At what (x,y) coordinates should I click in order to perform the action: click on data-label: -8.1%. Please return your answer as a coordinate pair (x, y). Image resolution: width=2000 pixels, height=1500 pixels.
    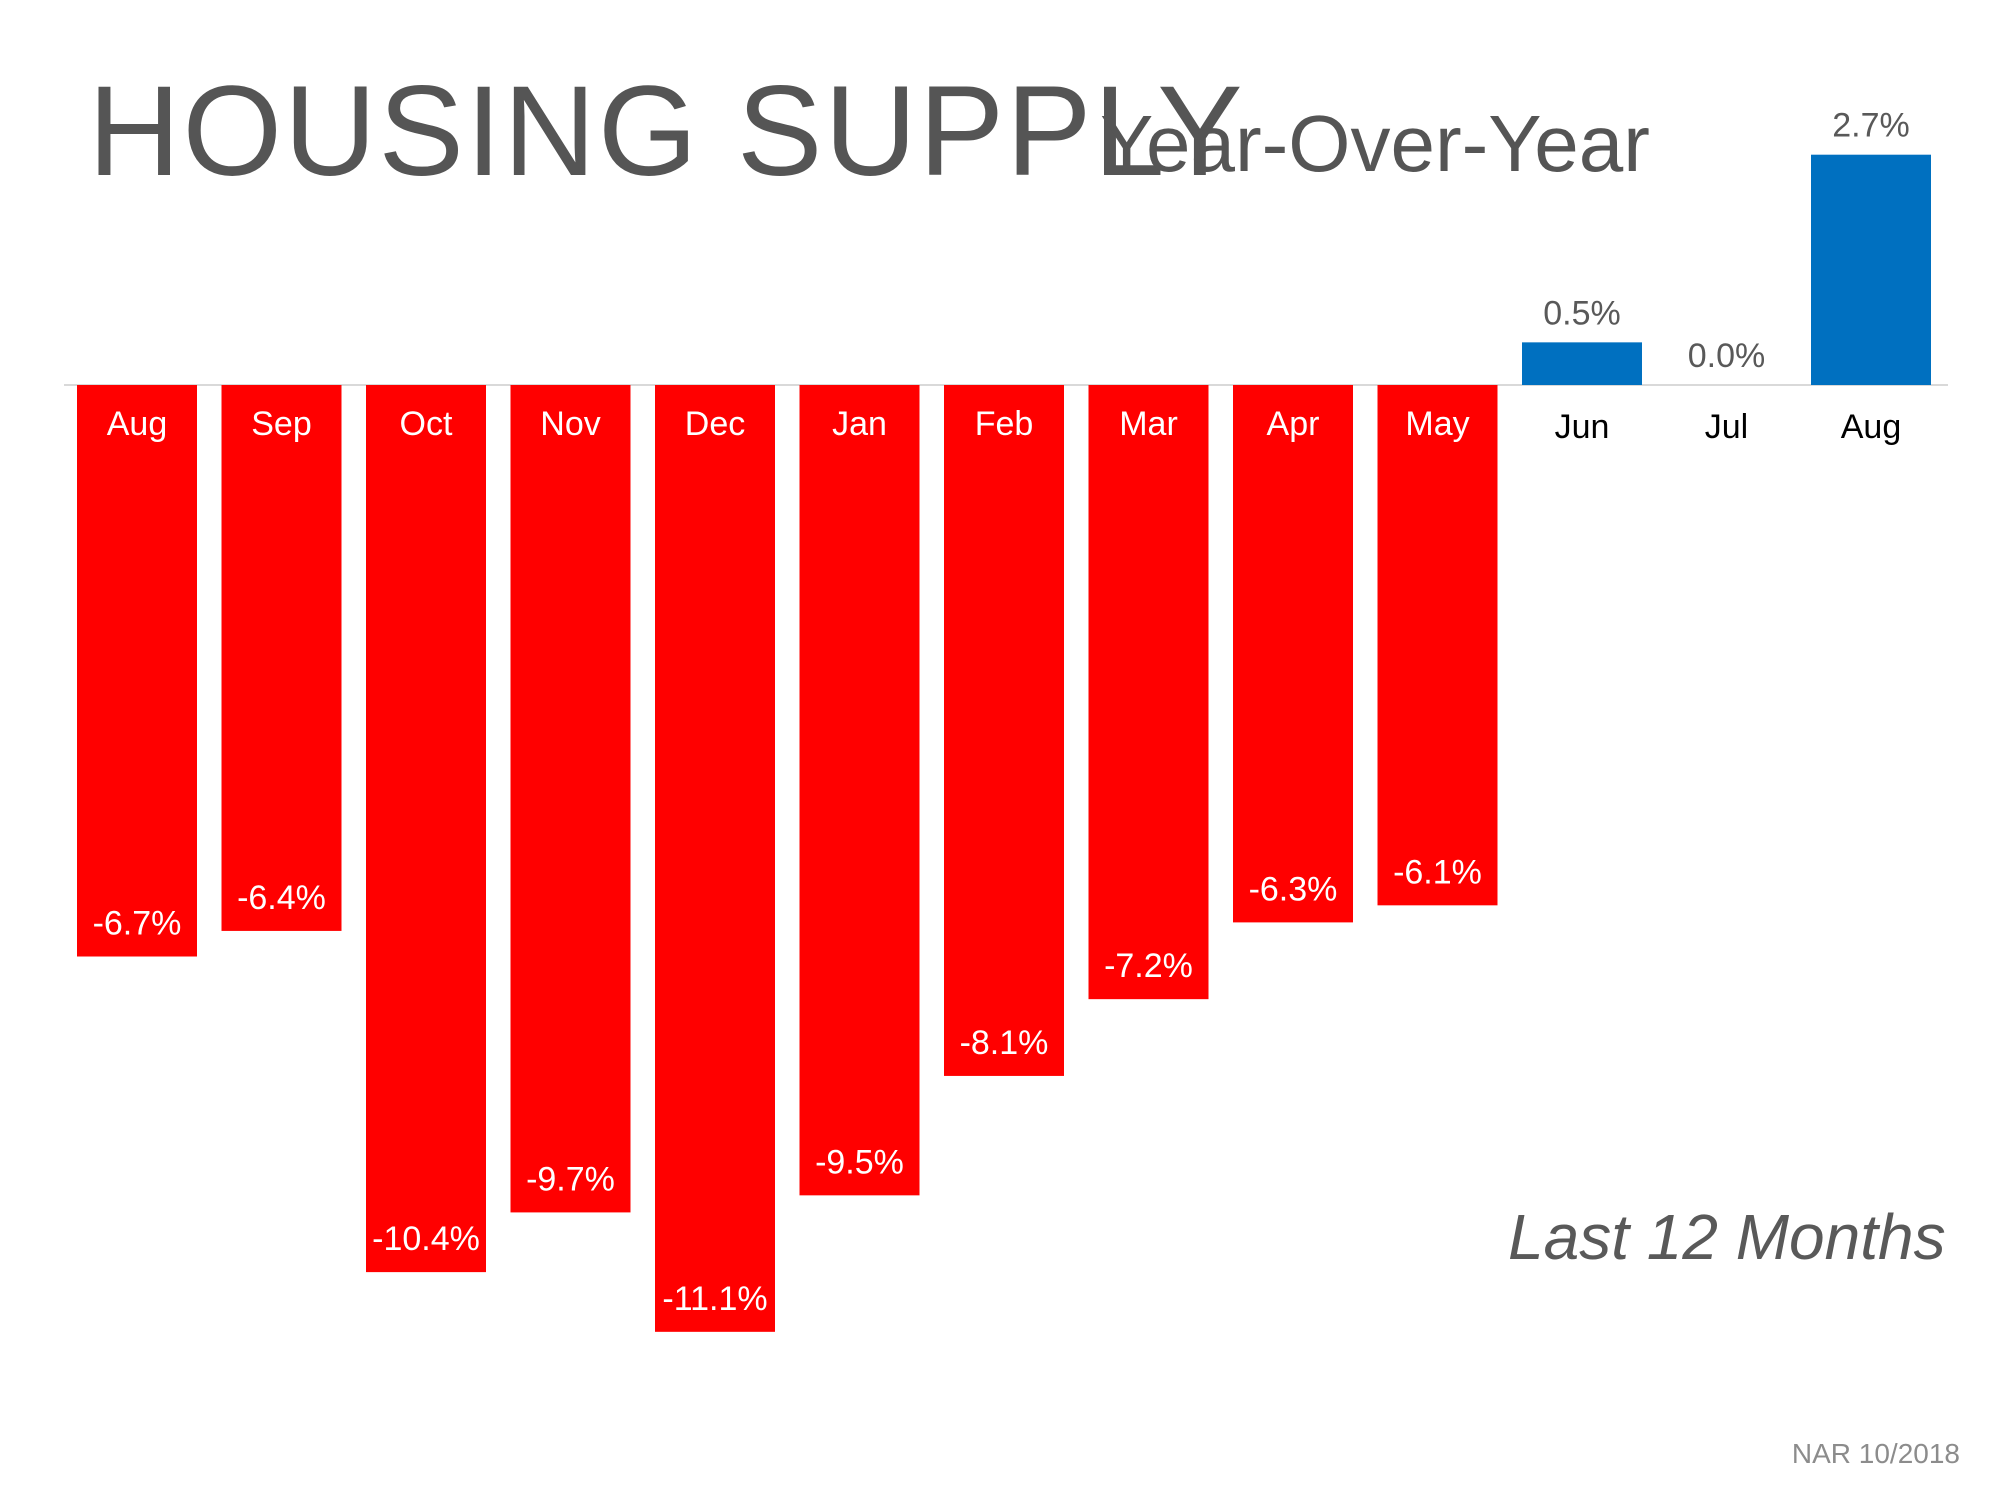
    Looking at the image, I should click on (1004, 1043).